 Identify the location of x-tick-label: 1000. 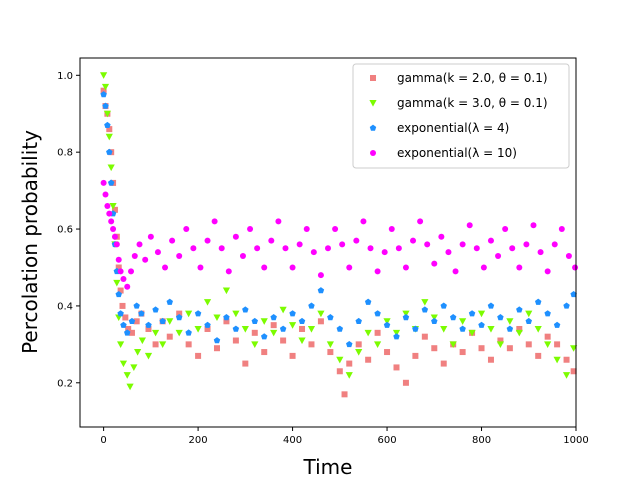
(575, 440).